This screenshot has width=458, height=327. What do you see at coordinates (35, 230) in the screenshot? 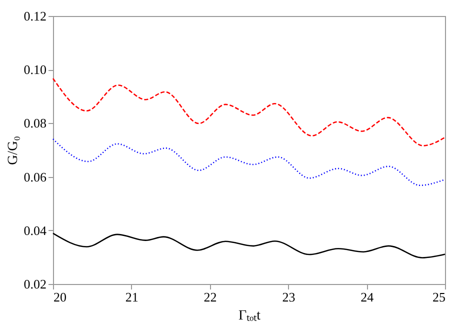
I see `y-tick-label: 0.04` at bounding box center [35, 230].